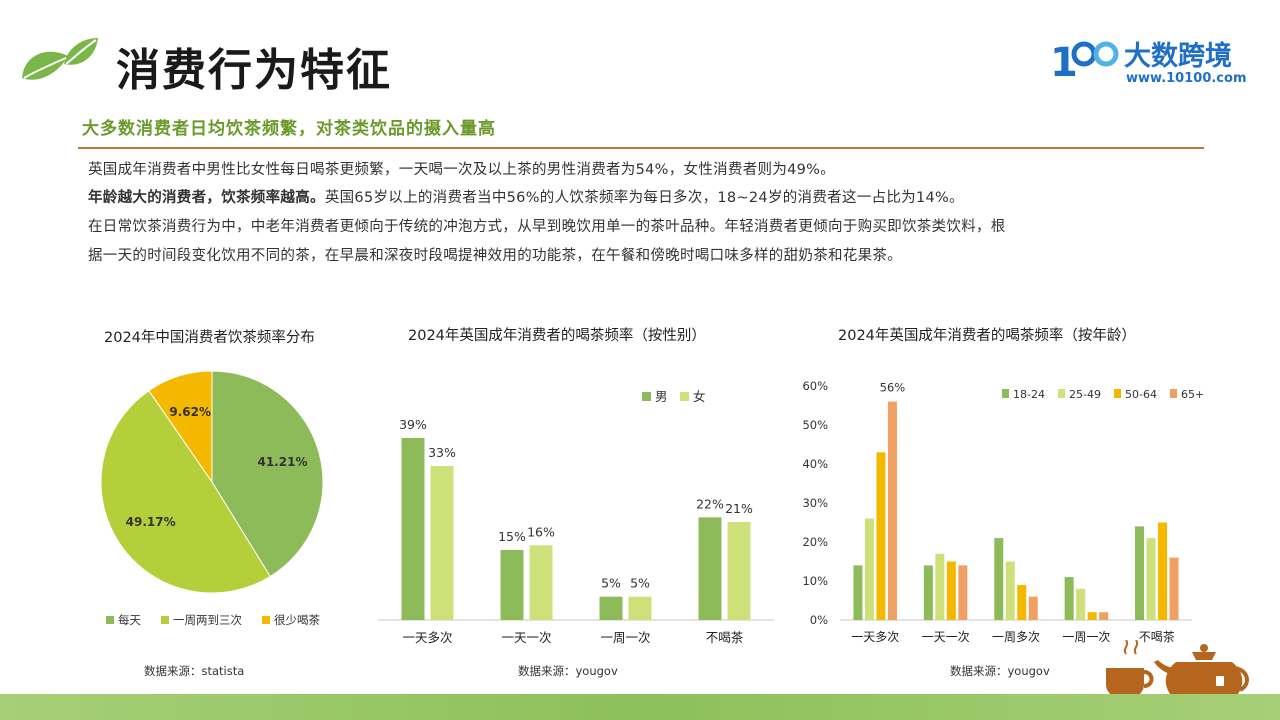 The image size is (1280, 720). I want to click on bar-data-label: 22%, so click(710, 503).